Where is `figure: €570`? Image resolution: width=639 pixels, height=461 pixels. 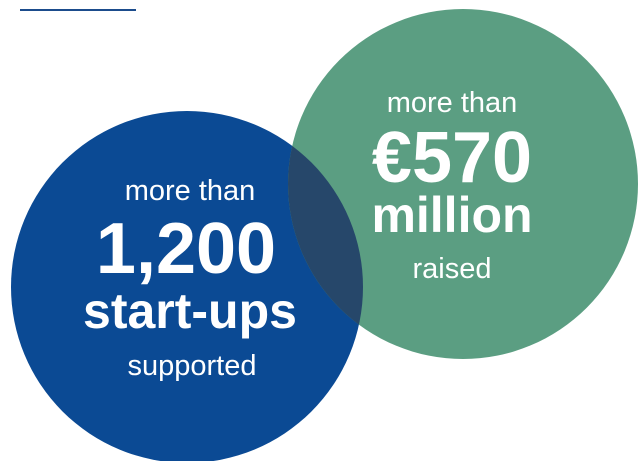
figure: €570 is located at coordinates (452, 158).